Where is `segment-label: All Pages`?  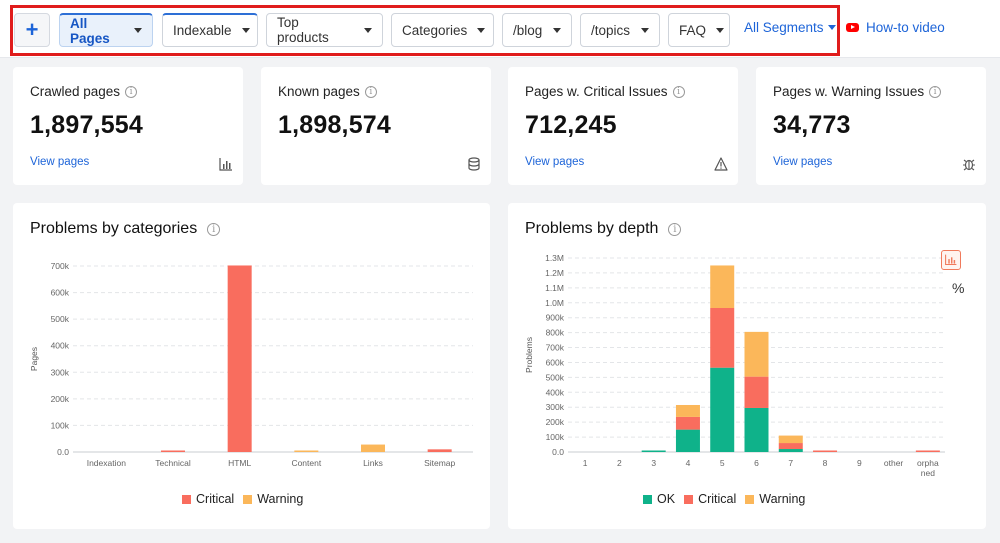 segment-label: All Pages is located at coordinates (90, 30).